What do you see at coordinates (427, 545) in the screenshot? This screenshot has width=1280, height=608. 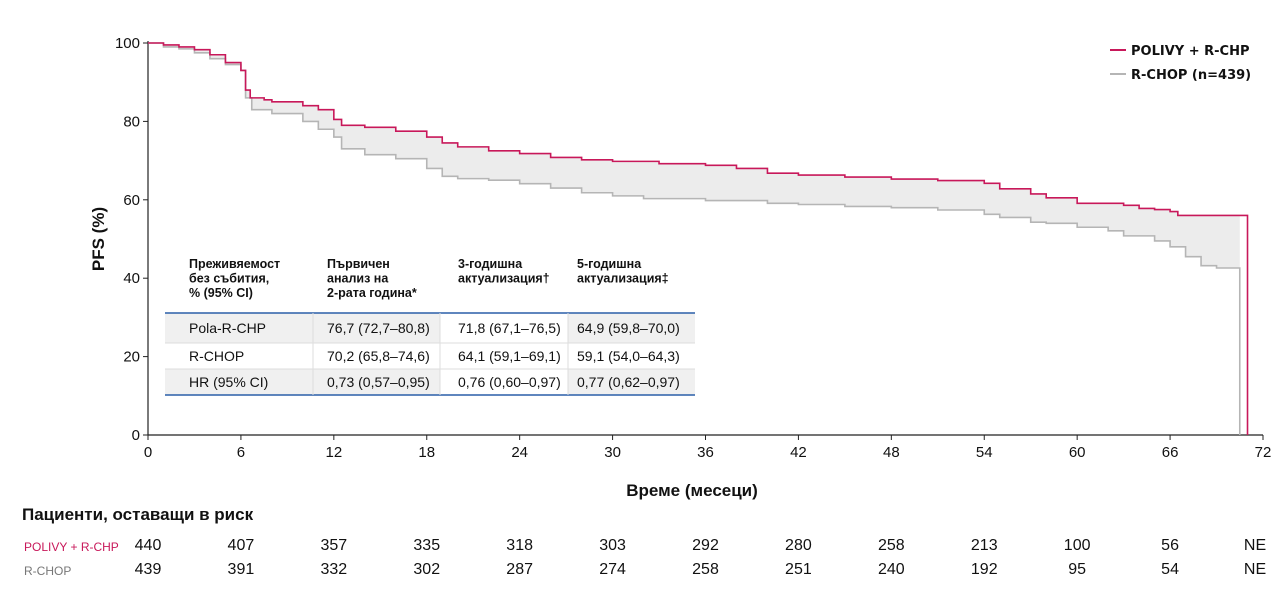 I see `risk-value: 335` at bounding box center [427, 545].